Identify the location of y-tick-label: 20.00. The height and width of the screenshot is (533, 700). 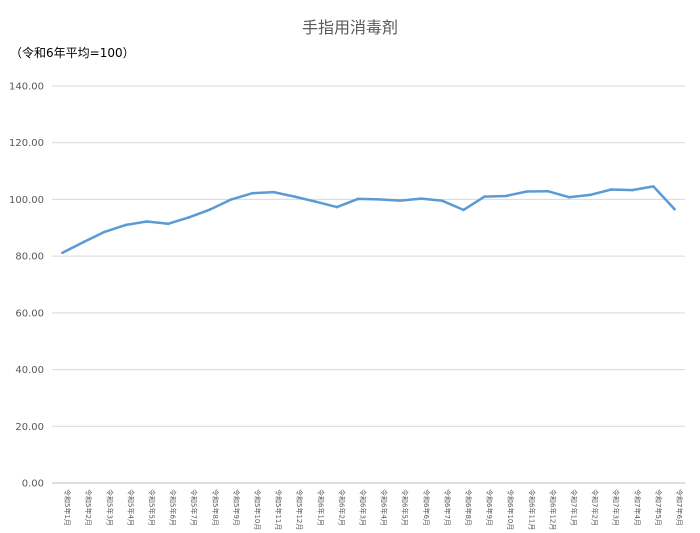
(29, 427).